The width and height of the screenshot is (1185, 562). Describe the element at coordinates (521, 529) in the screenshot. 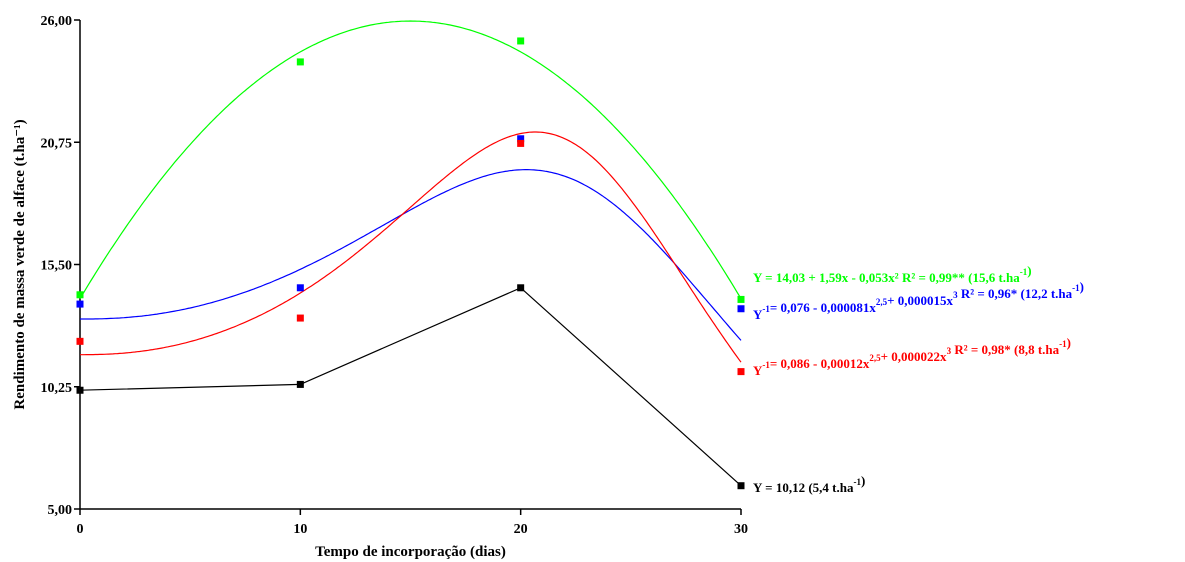

I see `x-tick-label: 20` at that location.